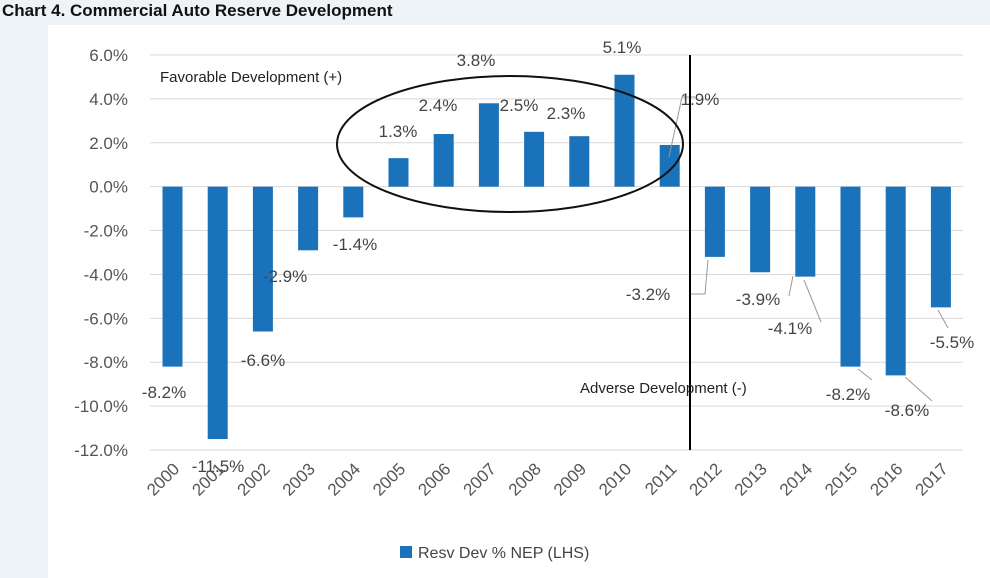  What do you see at coordinates (476, 60) in the screenshot?
I see `data-label-2007: 3.8%` at bounding box center [476, 60].